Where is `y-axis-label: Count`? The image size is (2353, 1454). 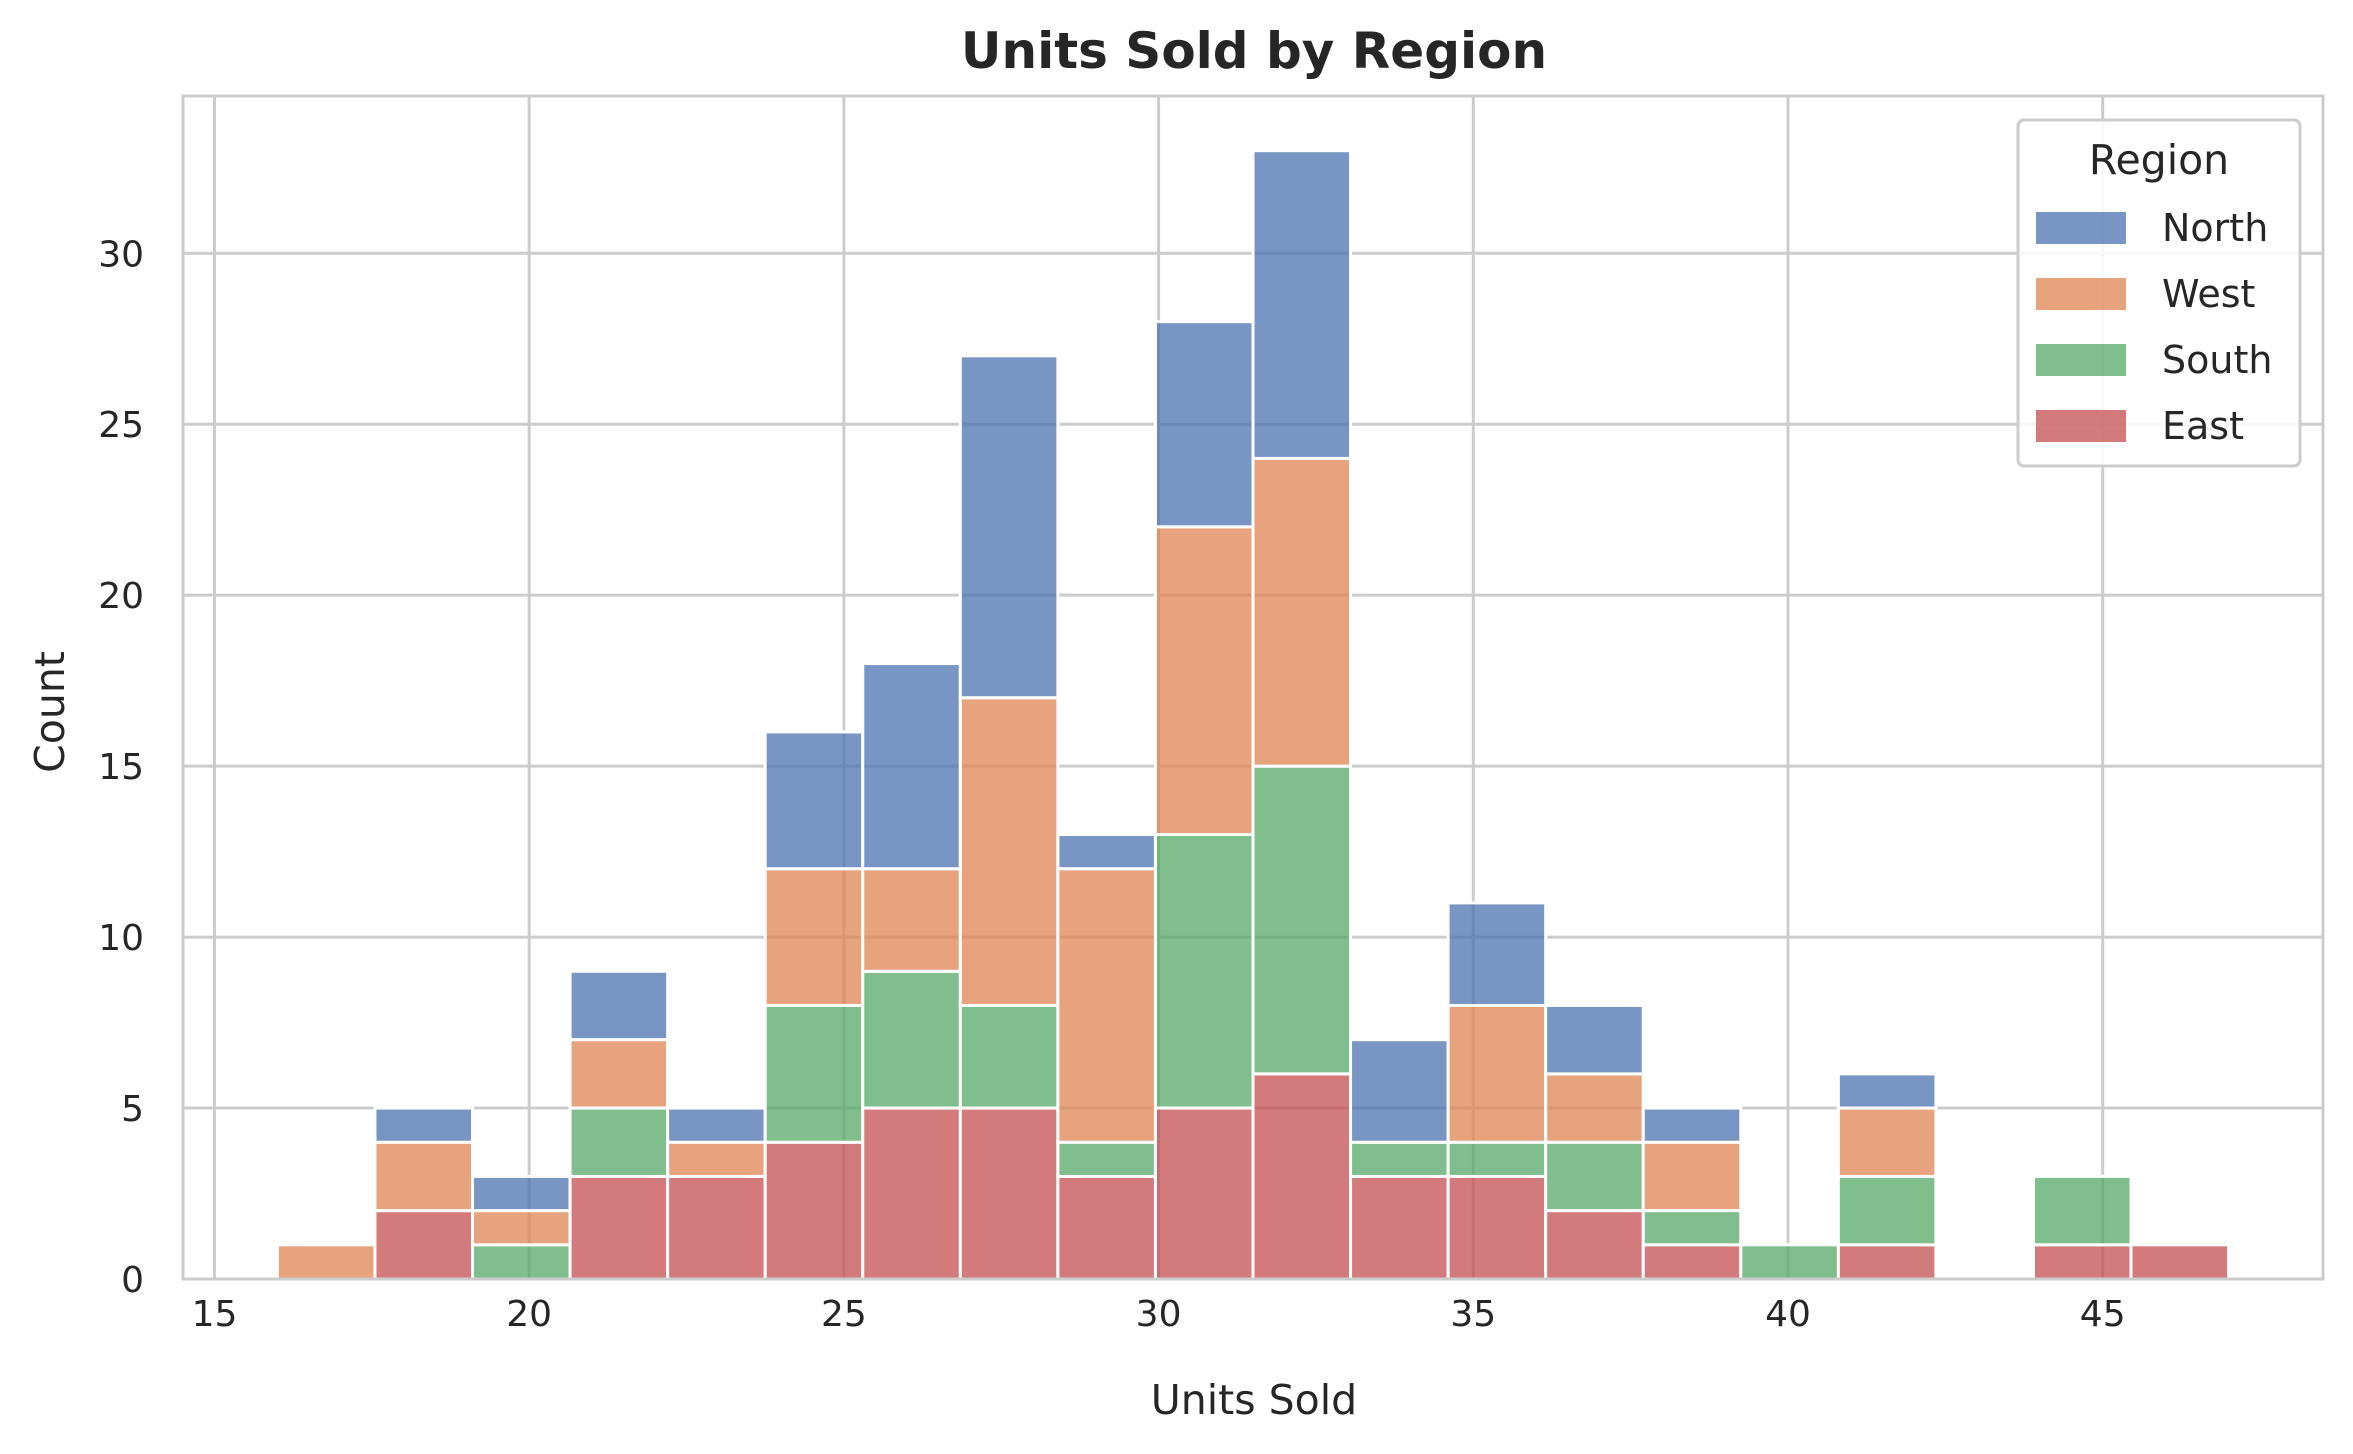 y-axis-label: Count is located at coordinates (50, 712).